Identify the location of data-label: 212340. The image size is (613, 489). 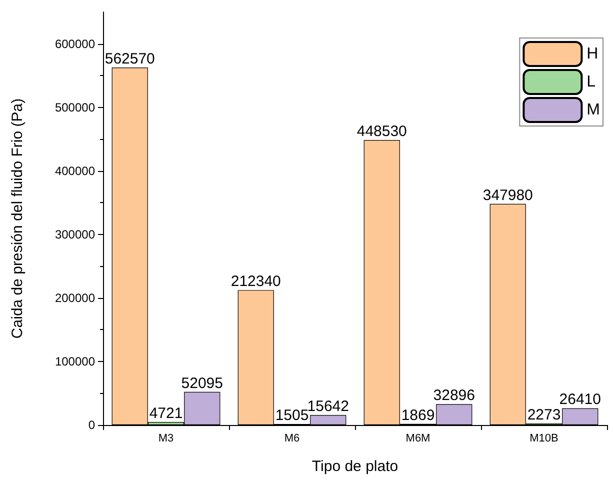
(255, 281).